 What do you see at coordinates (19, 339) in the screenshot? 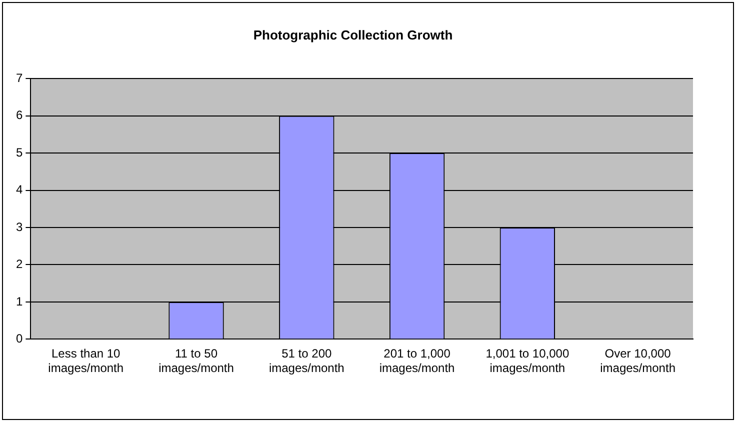
I see `y-tick-label: 0` at bounding box center [19, 339].